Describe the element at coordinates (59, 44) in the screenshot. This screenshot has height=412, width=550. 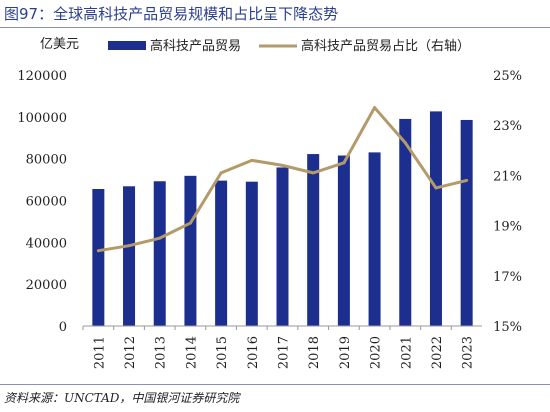
I see `y-axis-label: 亿美元` at that location.